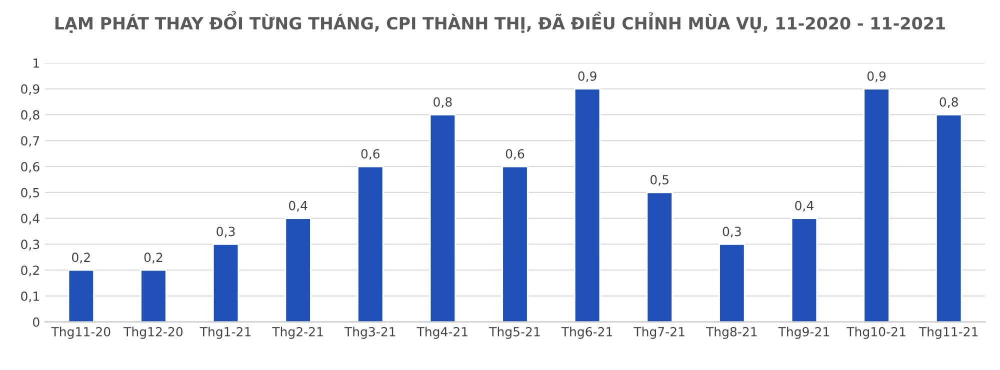 The image size is (1000, 370). I want to click on y-tick-label: 1, so click(36, 63).